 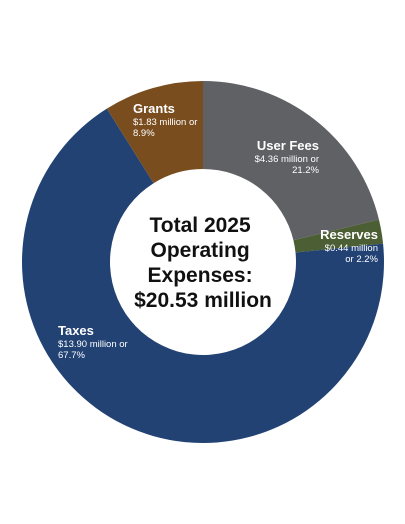 I want to click on slice-label-detail: 67.7%, so click(x=71, y=355).